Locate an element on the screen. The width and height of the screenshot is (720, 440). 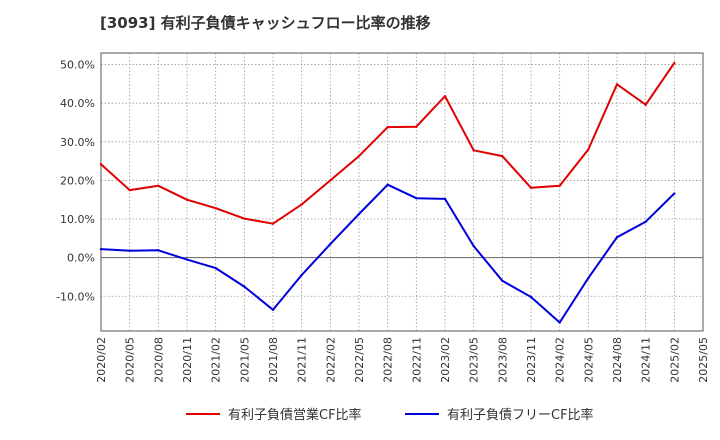
y-tick-label: 0.0% is located at coordinates (81, 258).